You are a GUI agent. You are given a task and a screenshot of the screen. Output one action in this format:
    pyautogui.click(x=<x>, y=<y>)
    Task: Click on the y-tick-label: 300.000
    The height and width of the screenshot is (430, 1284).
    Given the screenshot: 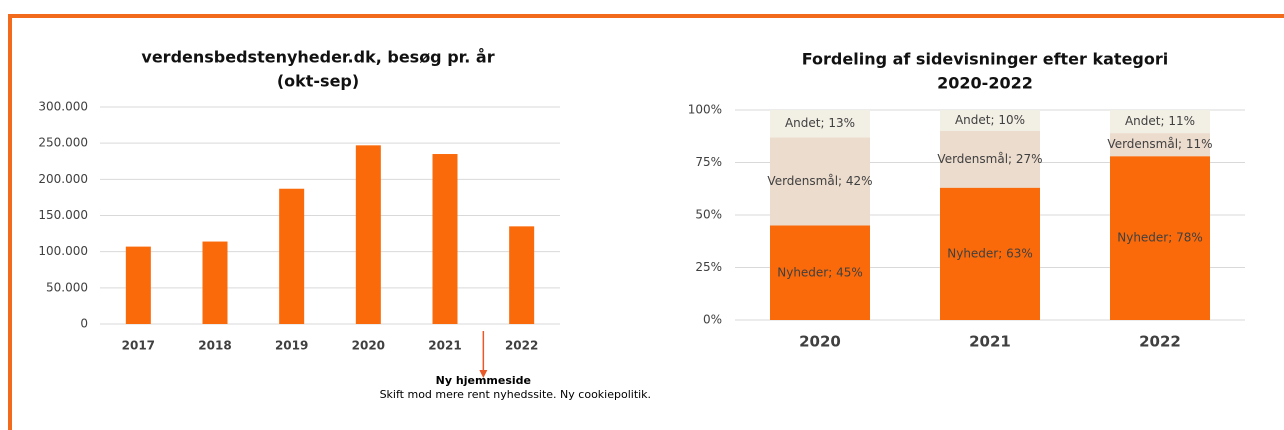 What is the action you would take?
    pyautogui.click(x=63, y=107)
    